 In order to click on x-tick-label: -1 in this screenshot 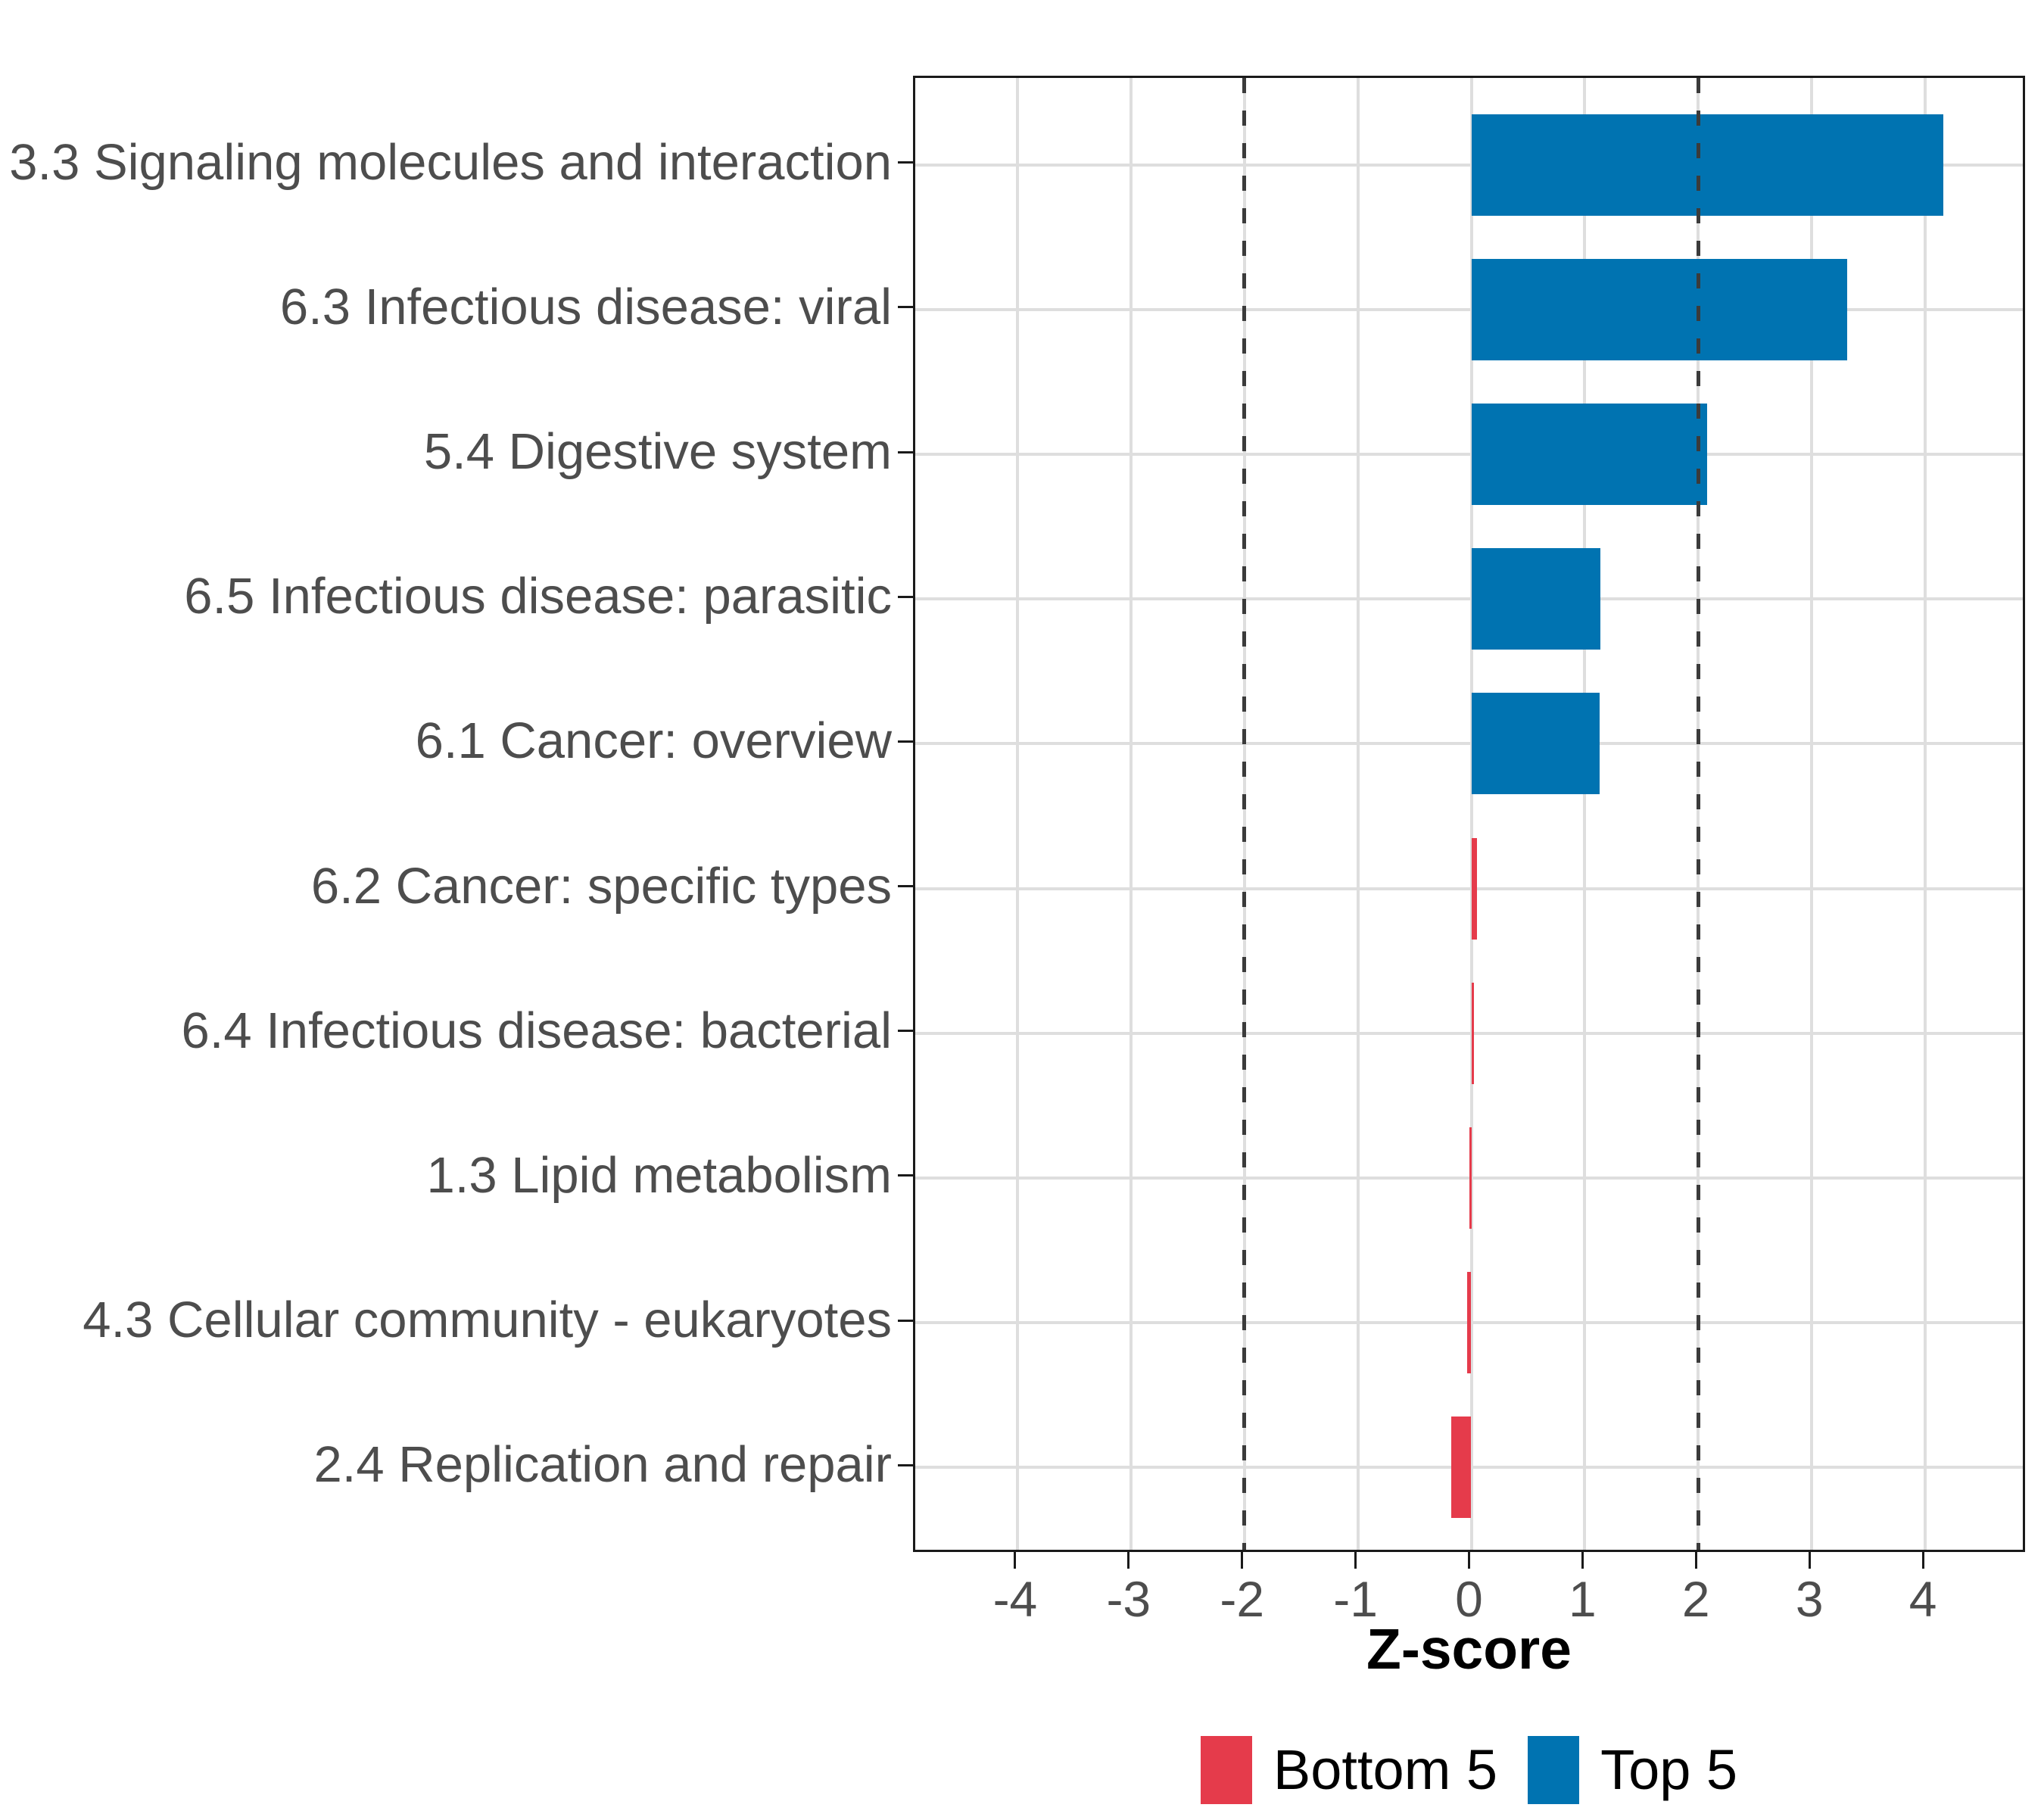, I will do `click(1355, 1599)`.